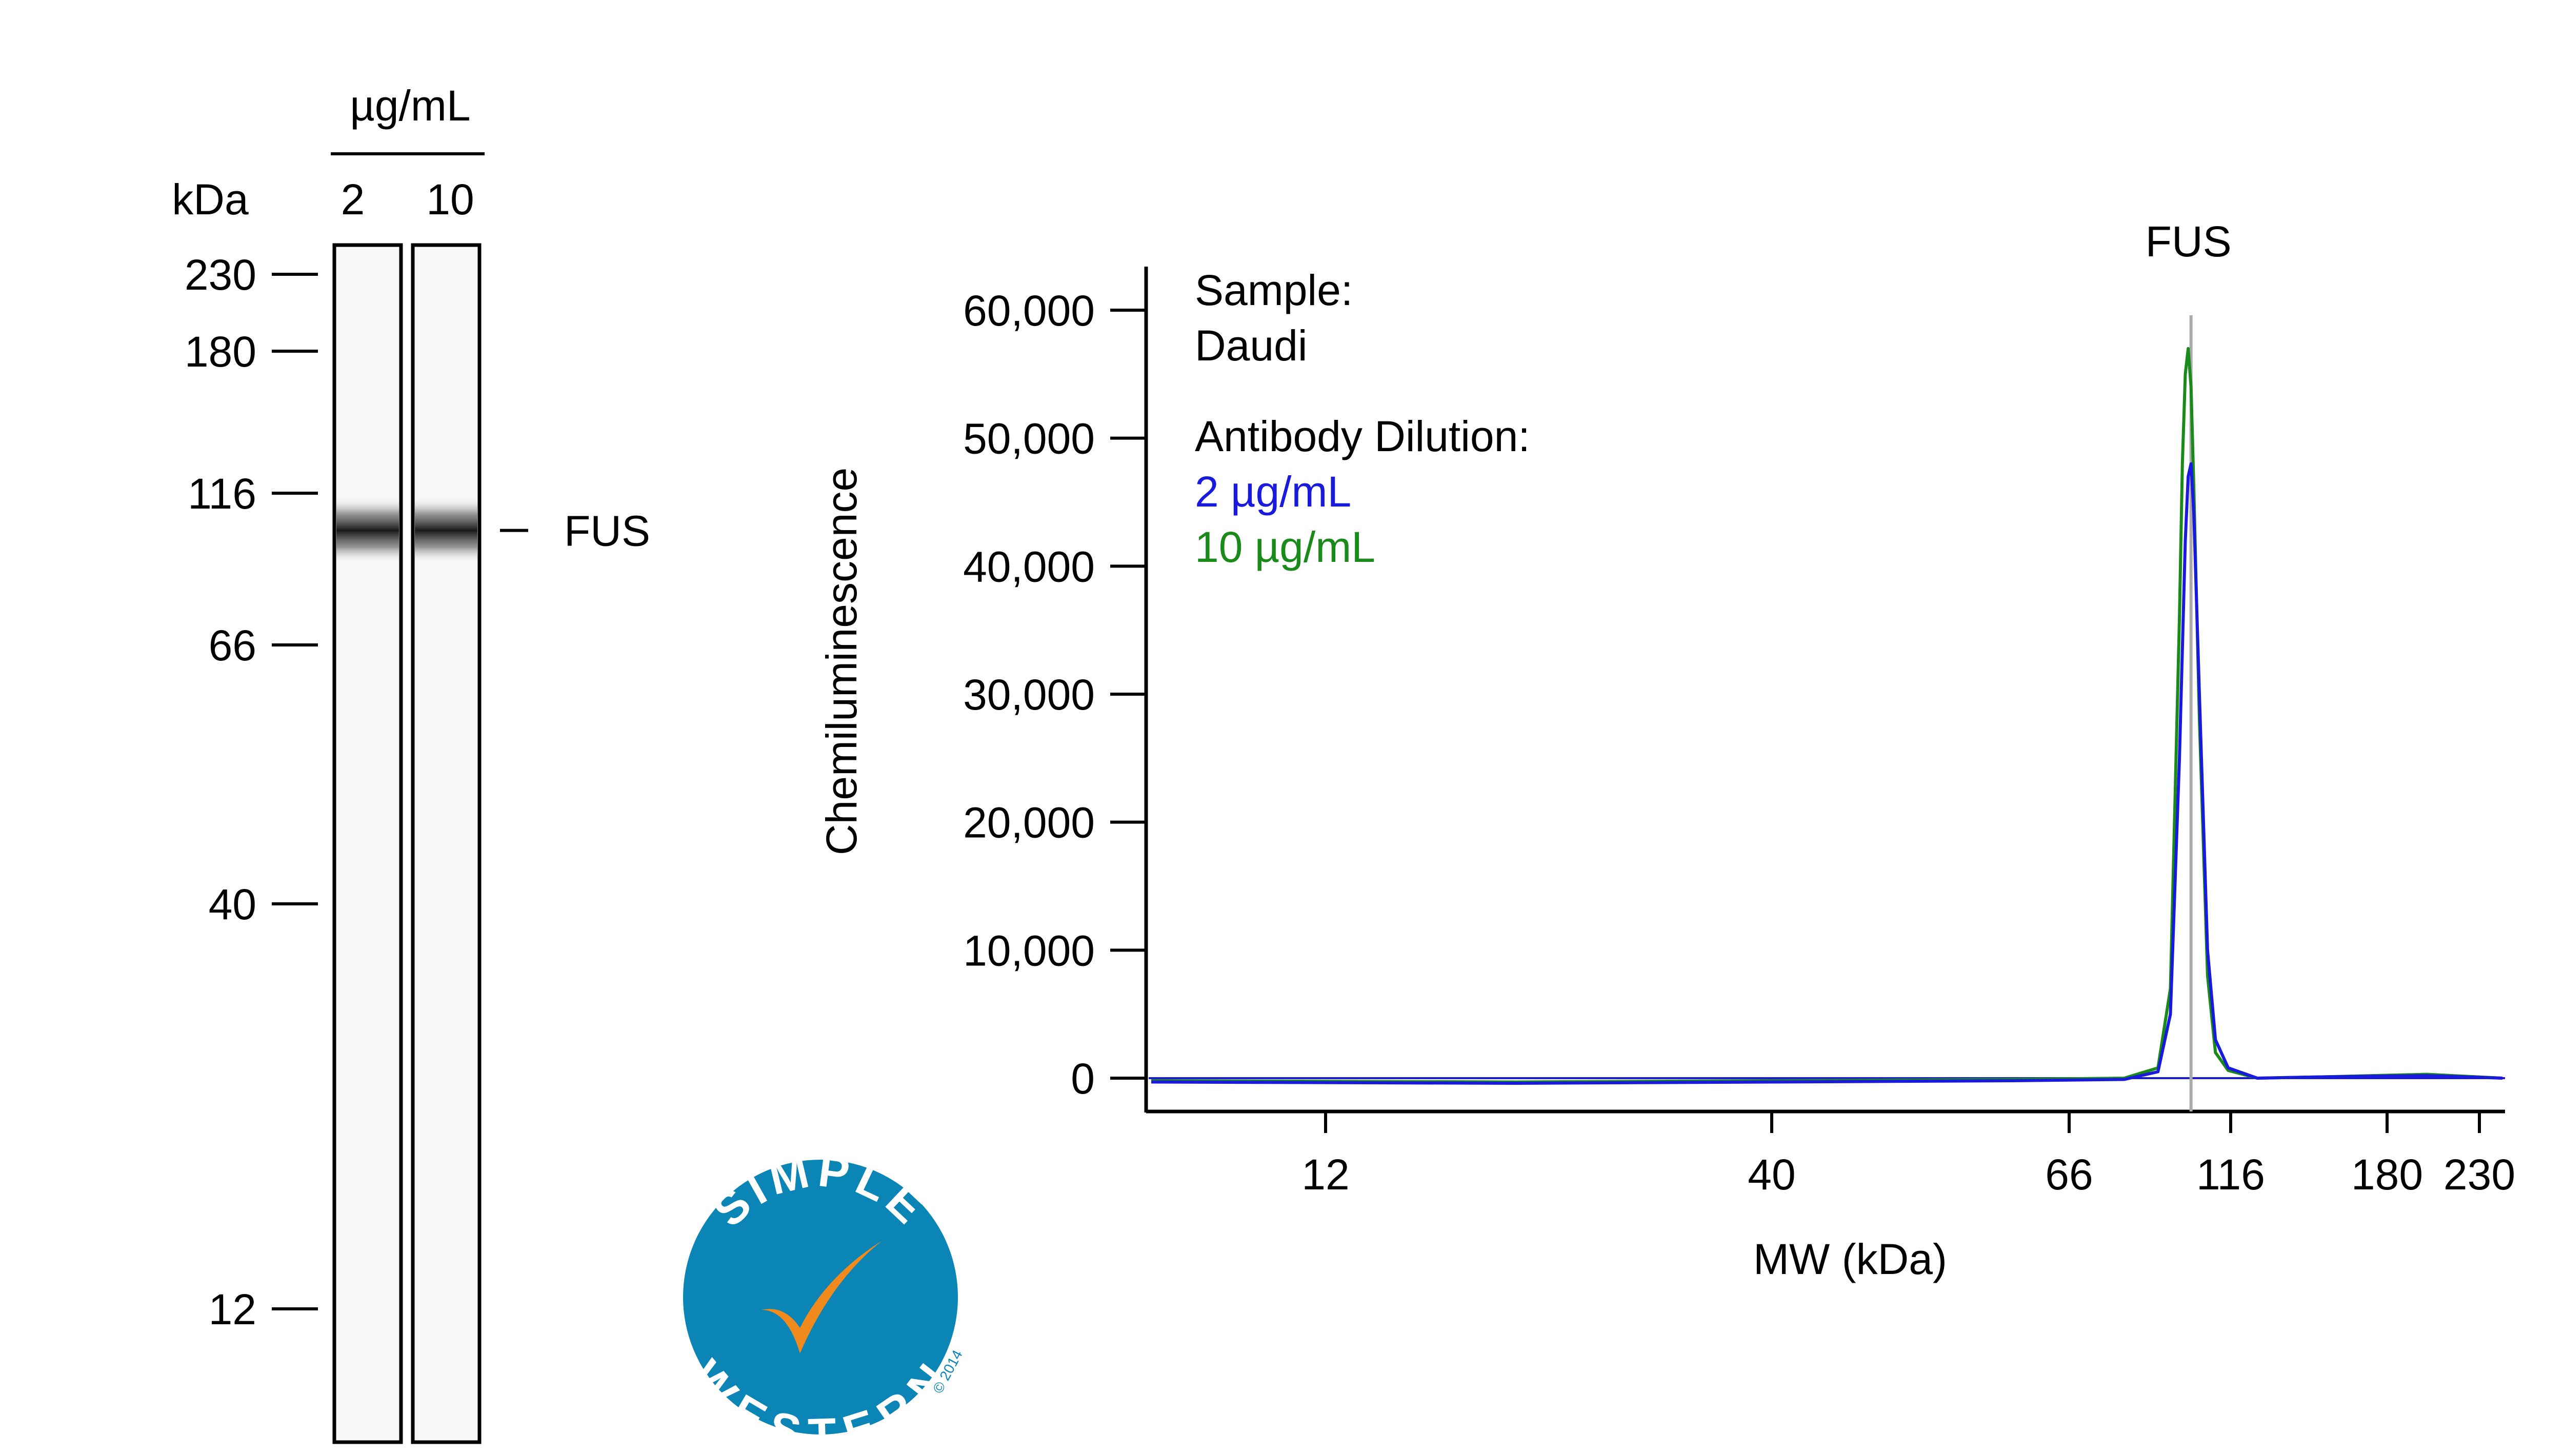 This screenshot has height=1456, width=2564. I want to click on x-tick-label-40: 40, so click(1772, 1174).